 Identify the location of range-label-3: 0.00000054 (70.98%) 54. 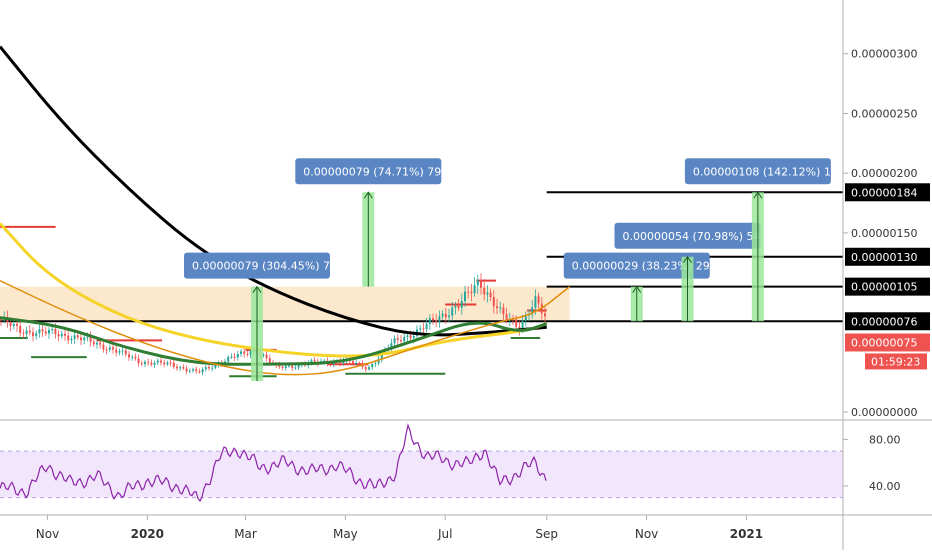
(691, 236).